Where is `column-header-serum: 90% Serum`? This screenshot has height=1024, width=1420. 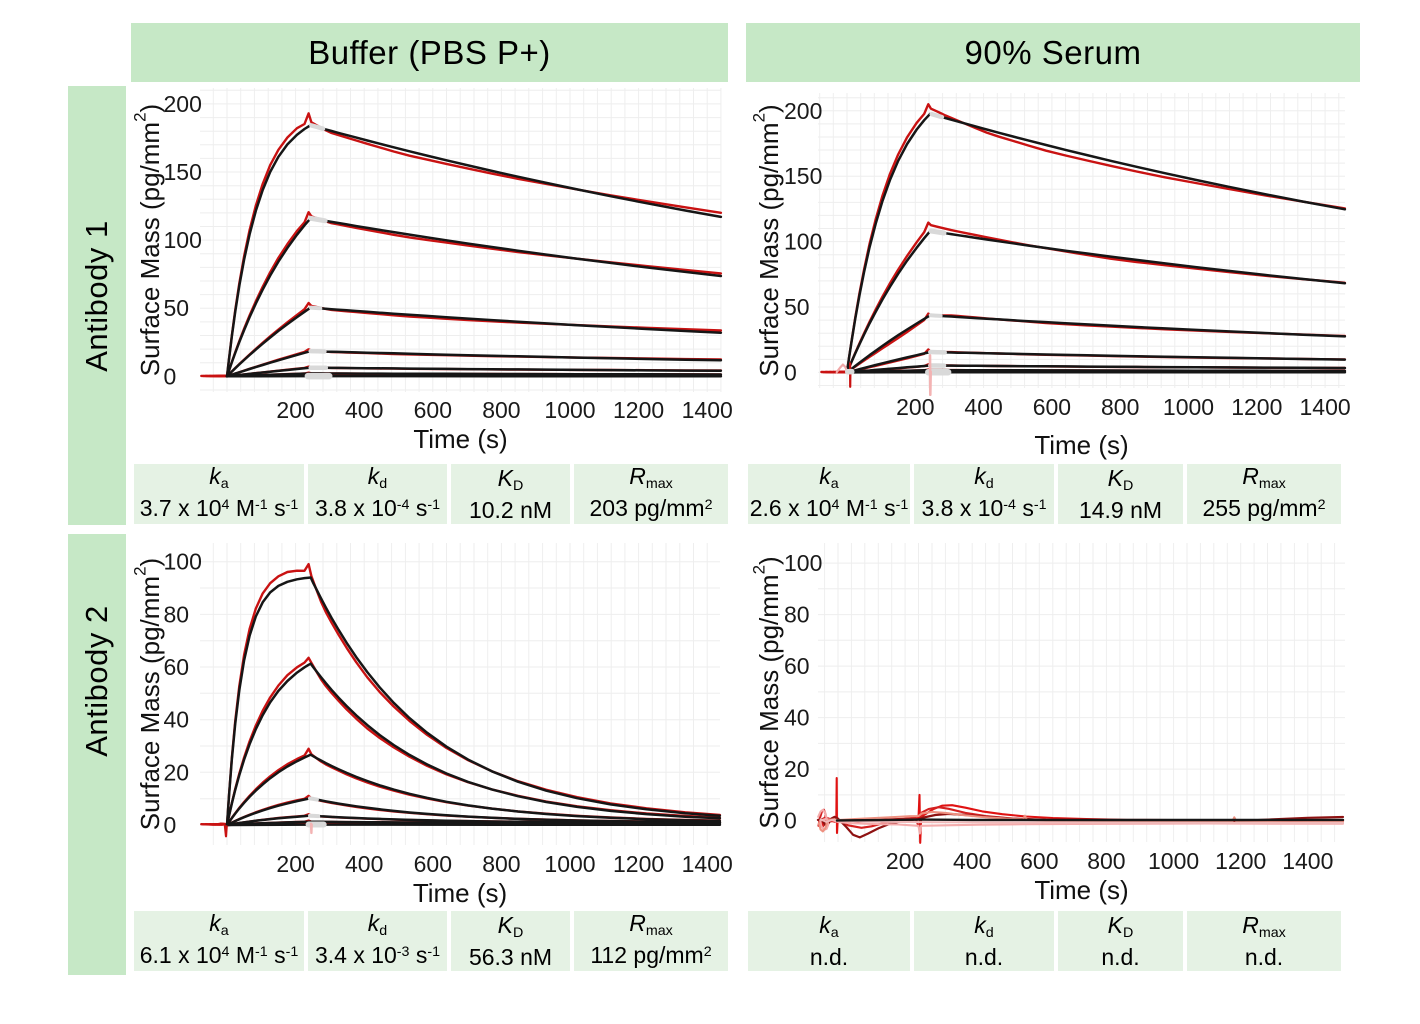 column-header-serum: 90% Serum is located at coordinates (1053, 52).